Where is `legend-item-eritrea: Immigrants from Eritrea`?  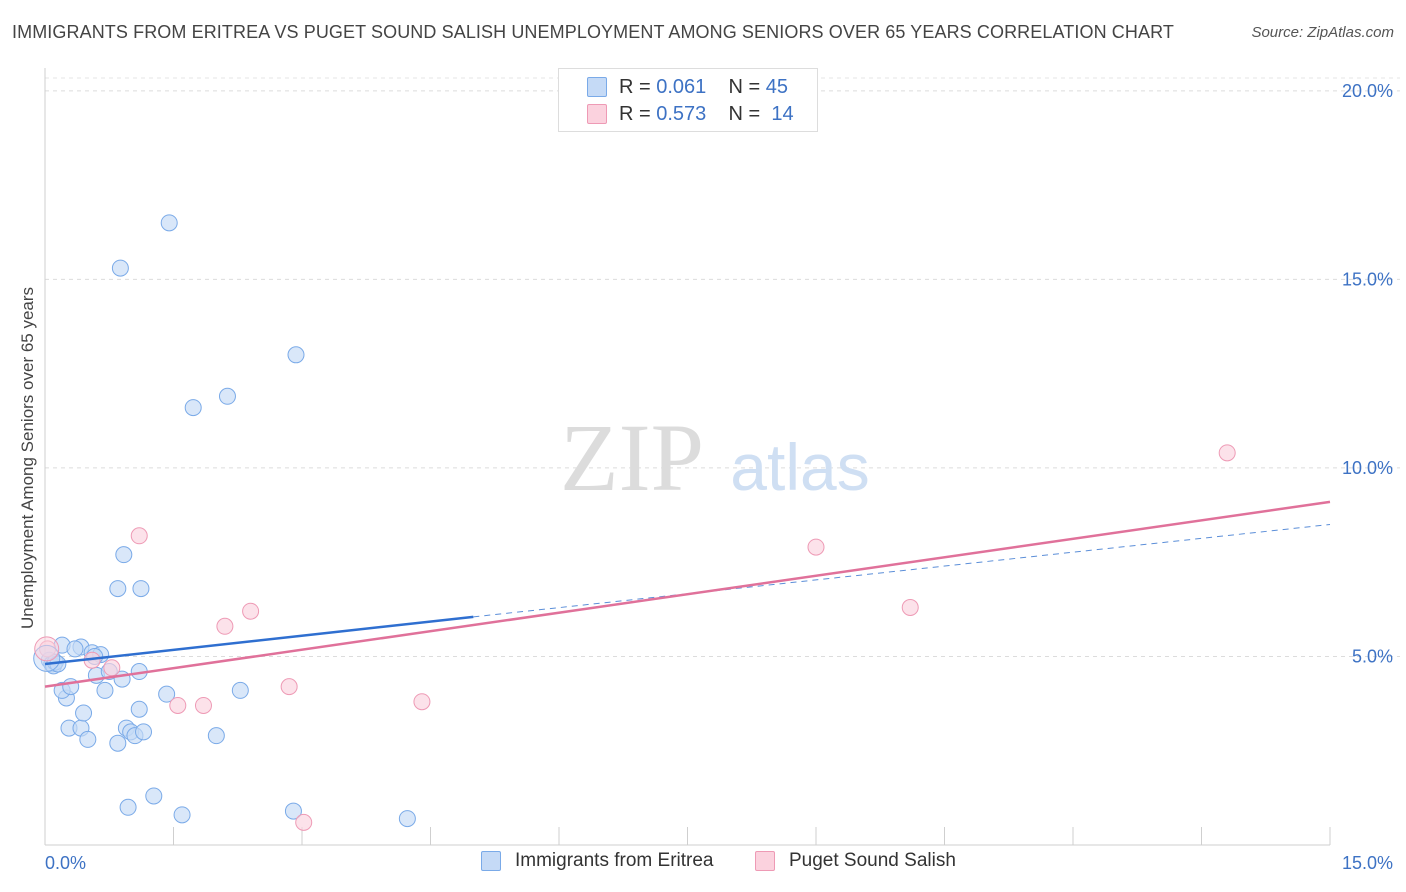 legend-item-eritrea: Immigrants from Eritrea is located at coordinates (597, 861).